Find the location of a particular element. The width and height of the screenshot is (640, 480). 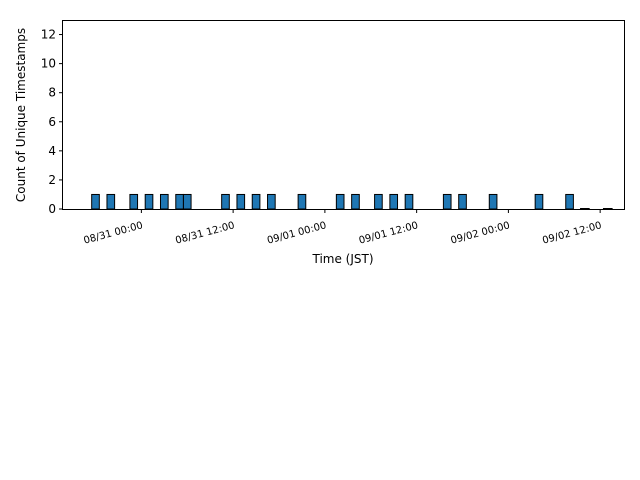

y-tick-label: 8 is located at coordinates (52, 93).